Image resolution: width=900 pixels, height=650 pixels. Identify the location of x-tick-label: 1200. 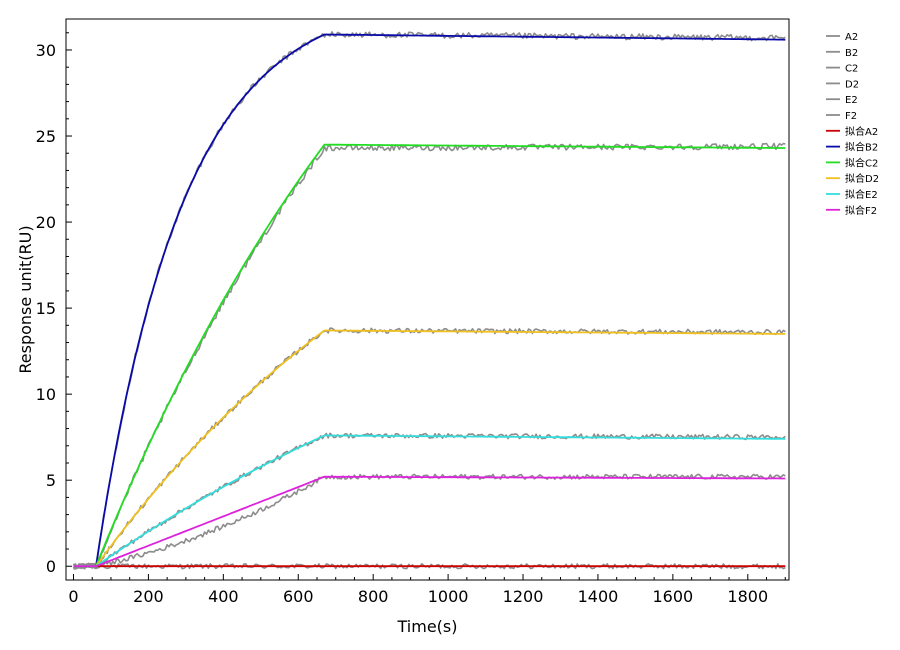
(523, 596).